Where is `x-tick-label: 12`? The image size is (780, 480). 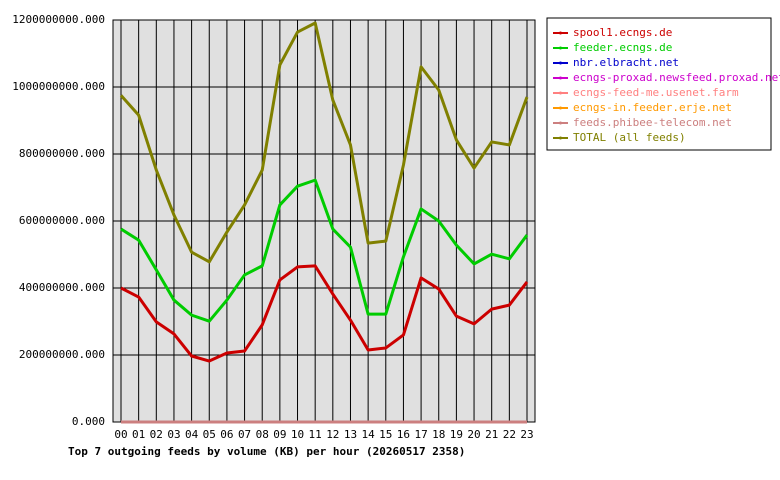 x-tick-label: 12 is located at coordinates (332, 434).